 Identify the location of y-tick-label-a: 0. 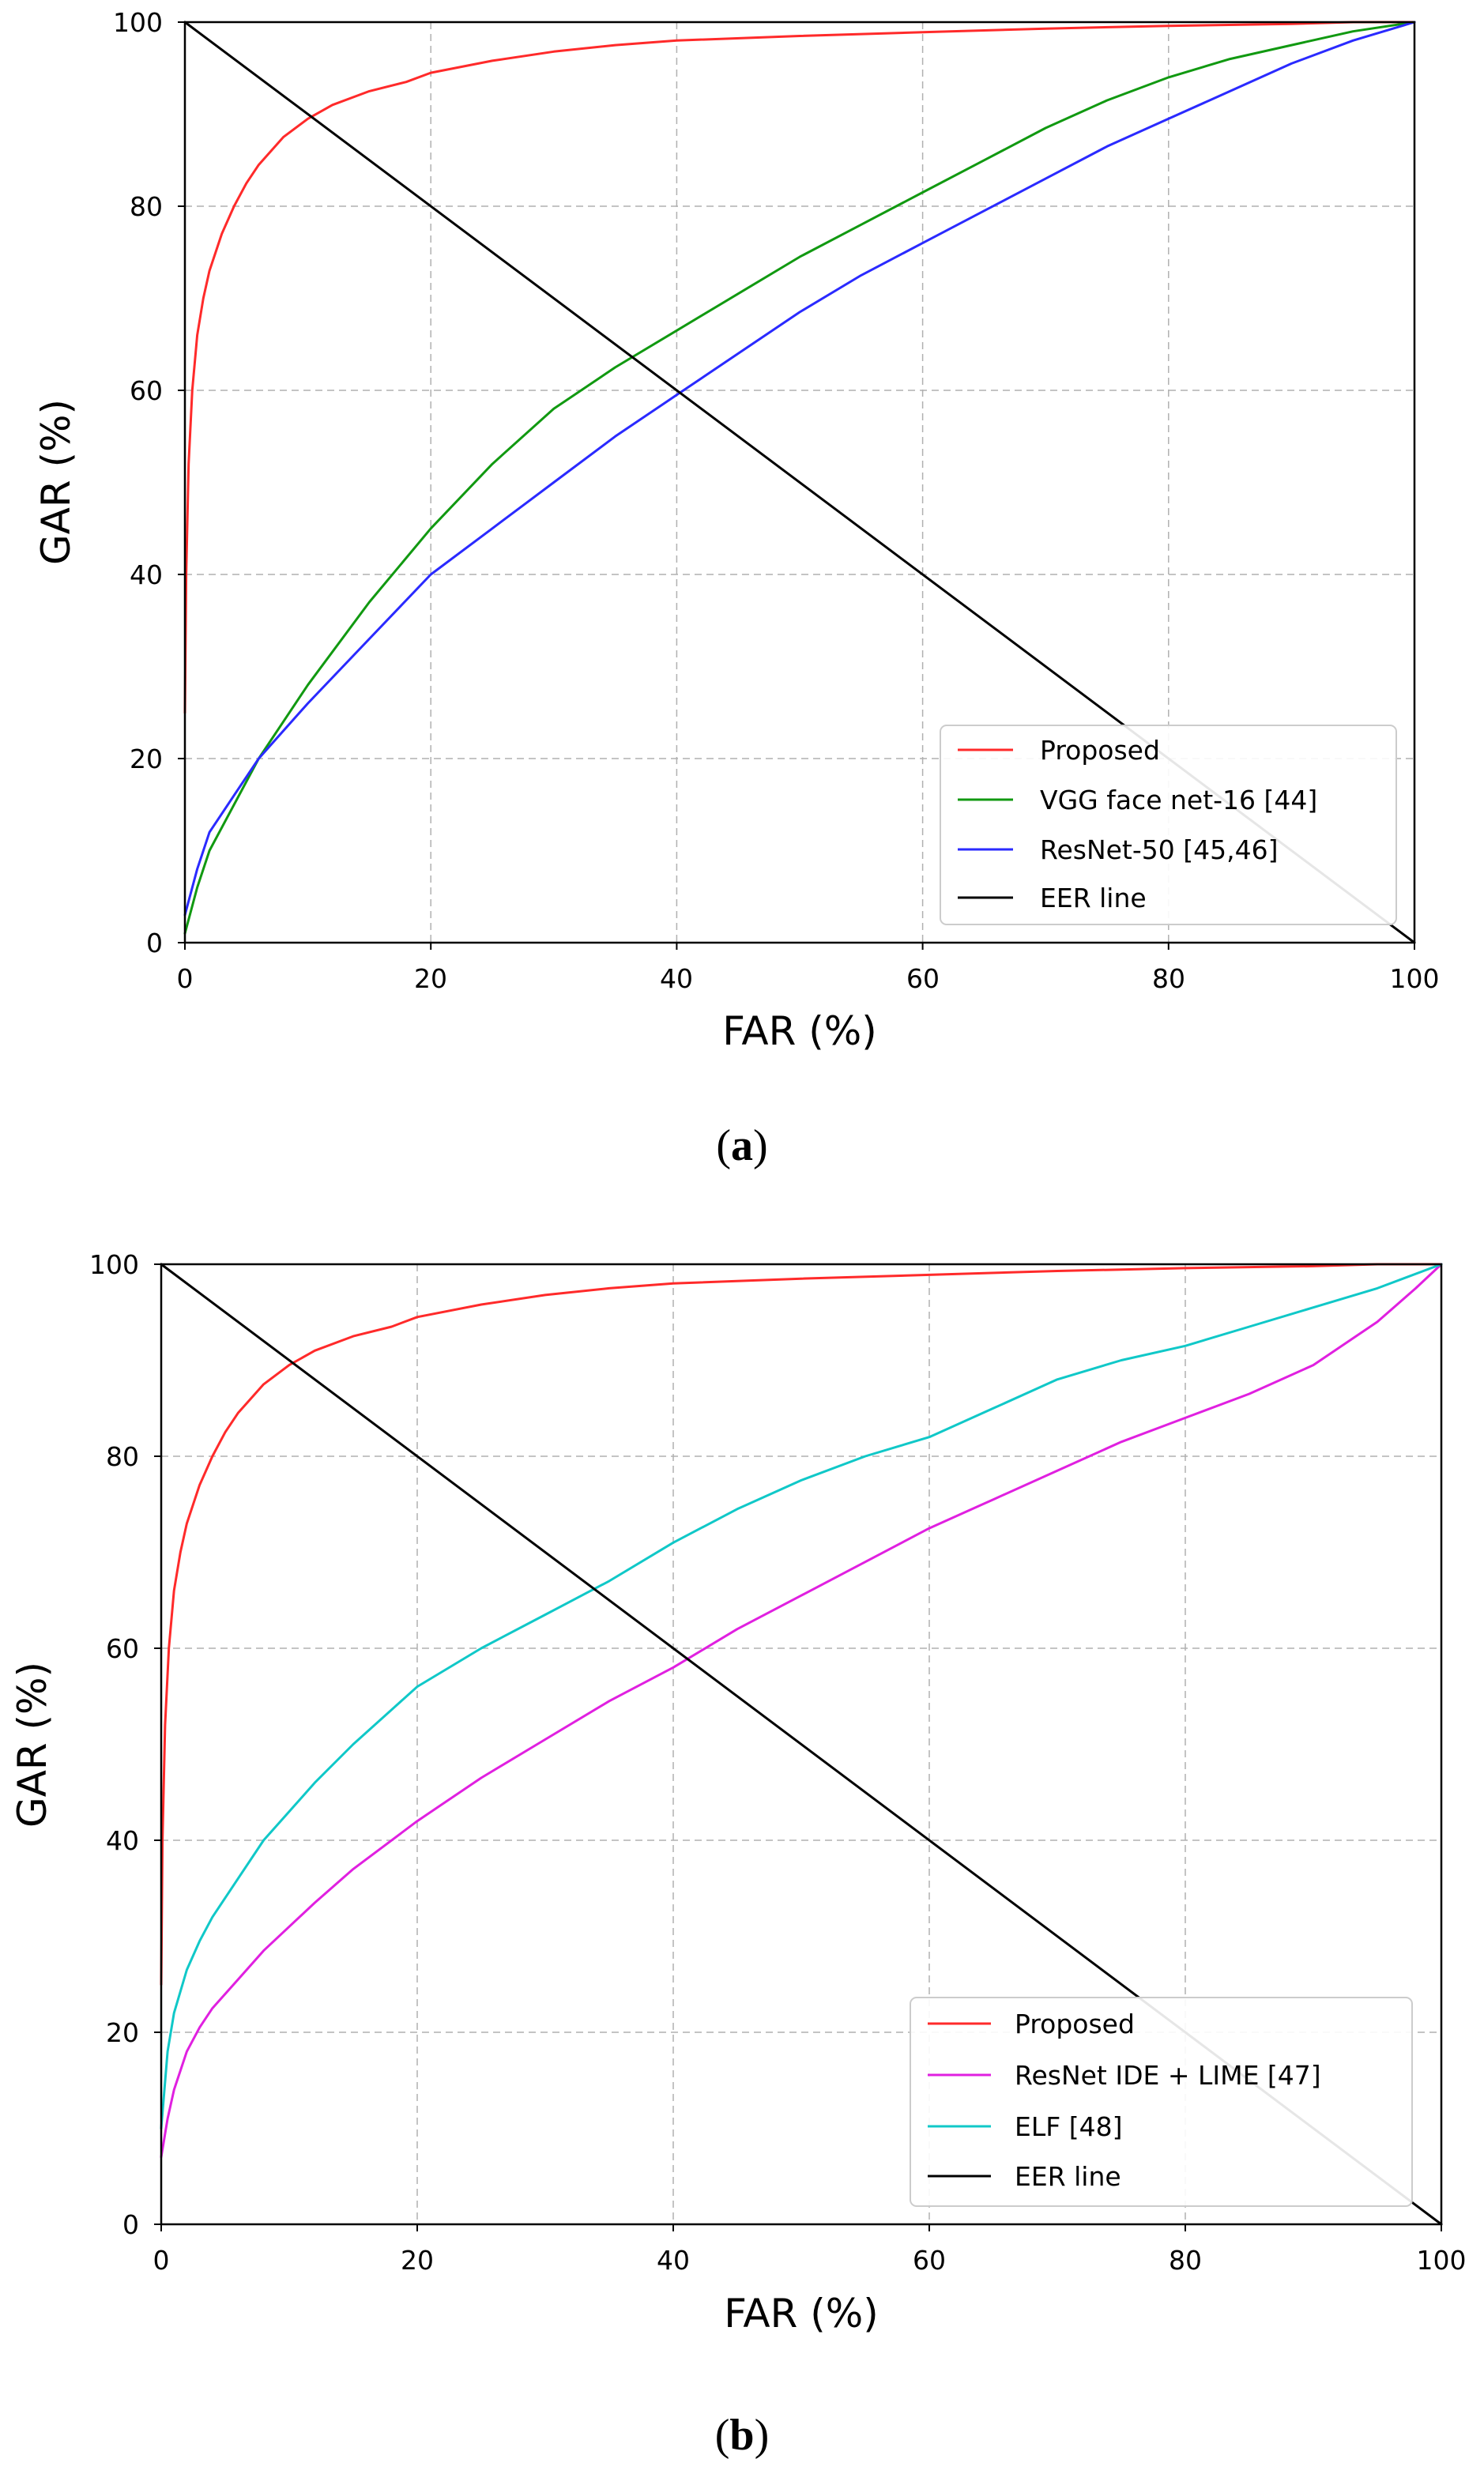
(154, 943).